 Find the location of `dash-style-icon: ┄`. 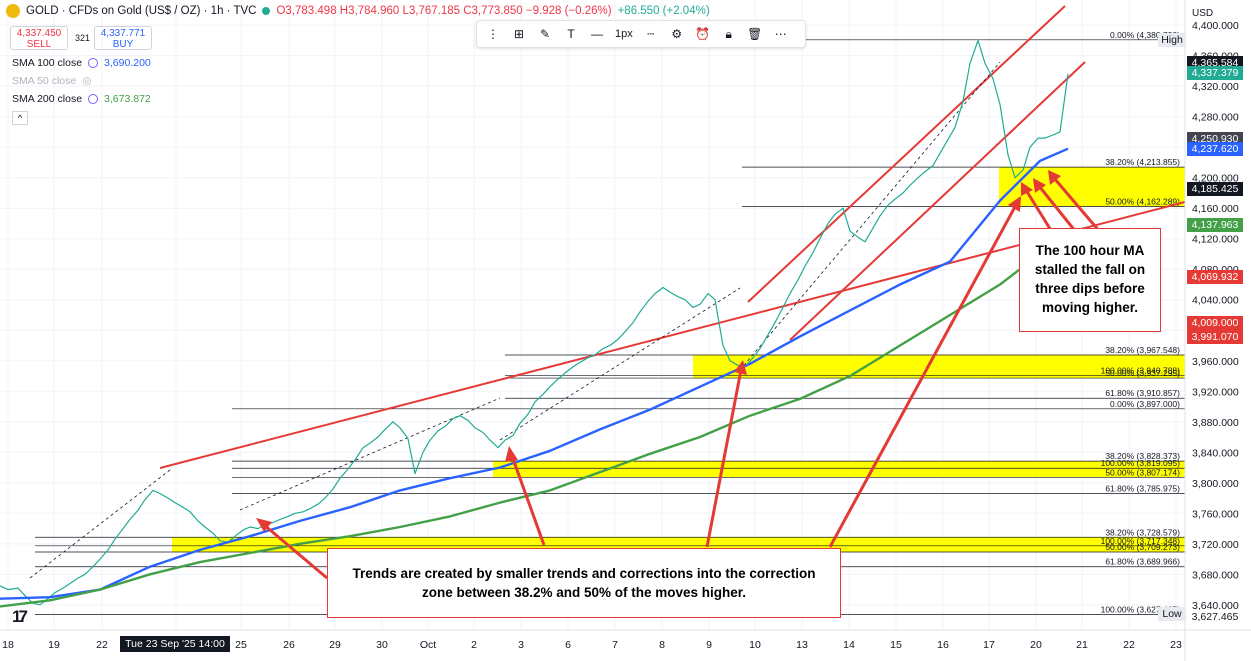

dash-style-icon: ┄ is located at coordinates (651, 34).